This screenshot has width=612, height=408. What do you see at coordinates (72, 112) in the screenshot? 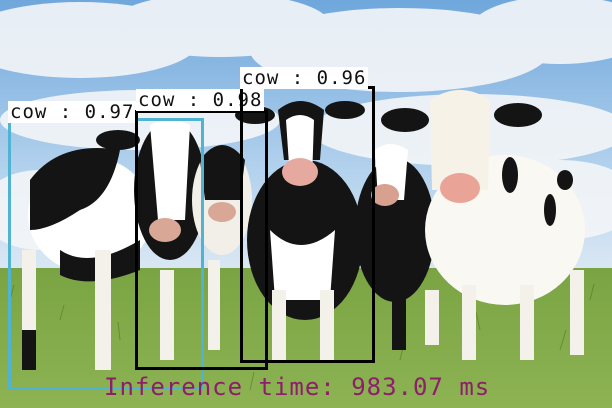
I see `detection-label: cow : 0.97` at bounding box center [72, 112].